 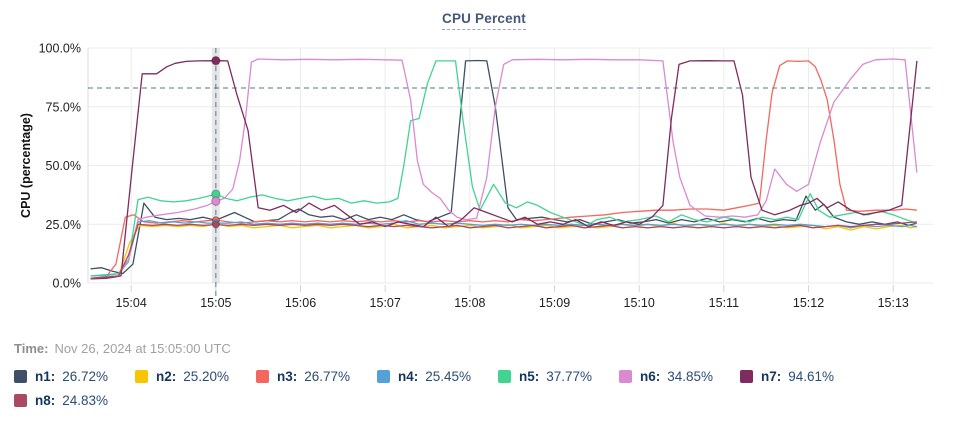 I want to click on x-tick-label: 15:10, so click(x=639, y=303).